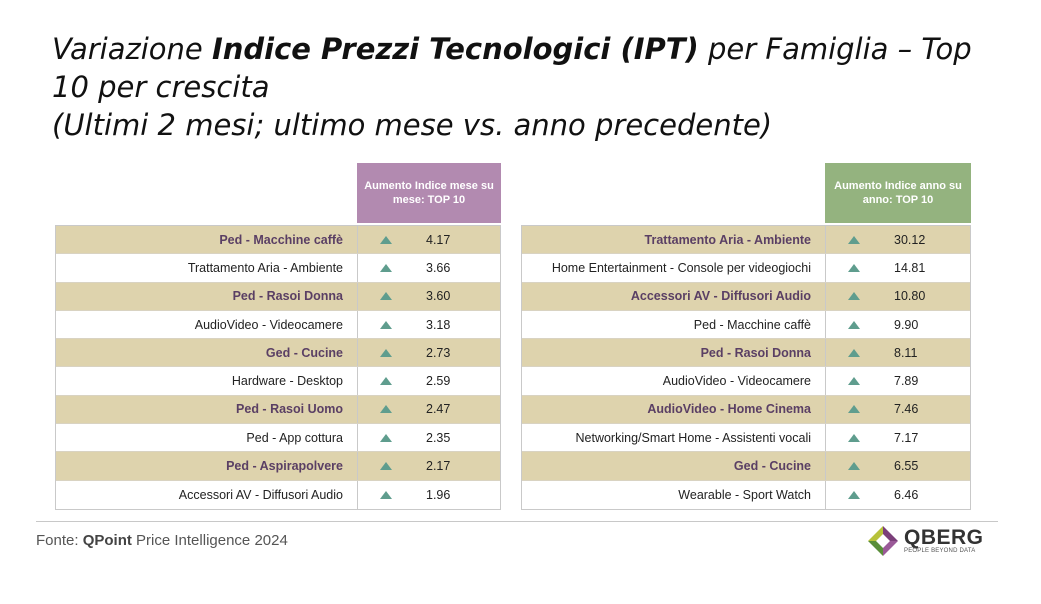  What do you see at coordinates (438, 409) in the screenshot?
I see `row-value: 2.47` at bounding box center [438, 409].